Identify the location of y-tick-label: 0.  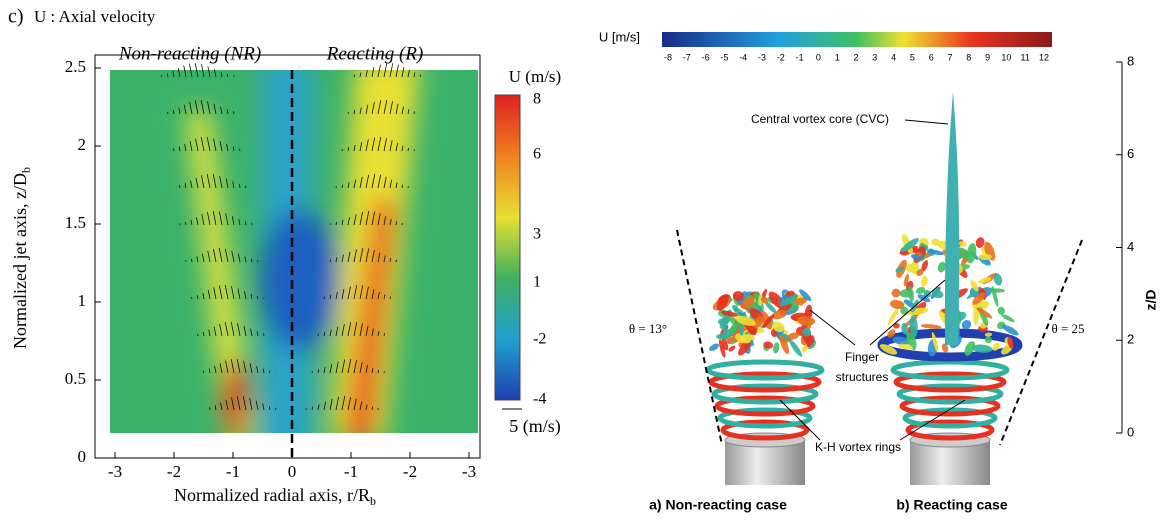
(82, 456).